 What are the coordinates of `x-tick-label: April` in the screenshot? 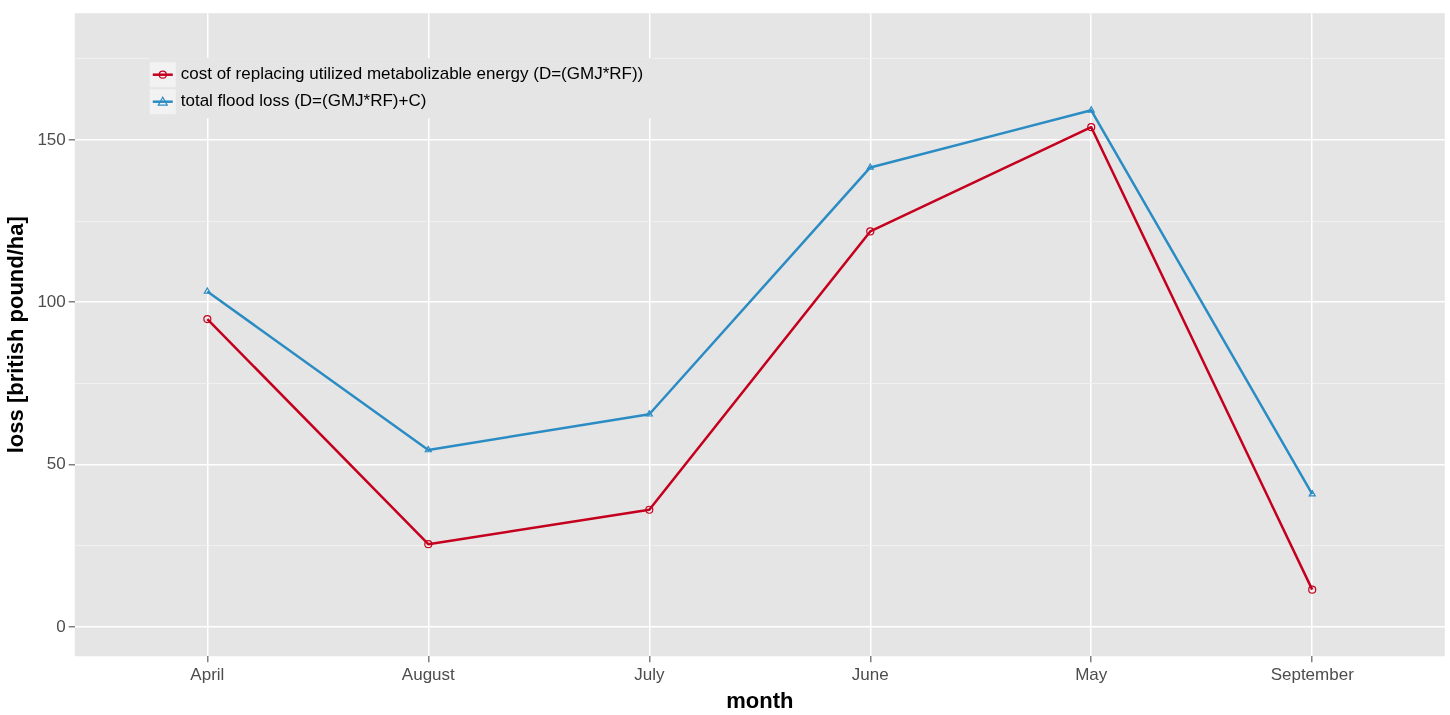 It's located at (207, 675).